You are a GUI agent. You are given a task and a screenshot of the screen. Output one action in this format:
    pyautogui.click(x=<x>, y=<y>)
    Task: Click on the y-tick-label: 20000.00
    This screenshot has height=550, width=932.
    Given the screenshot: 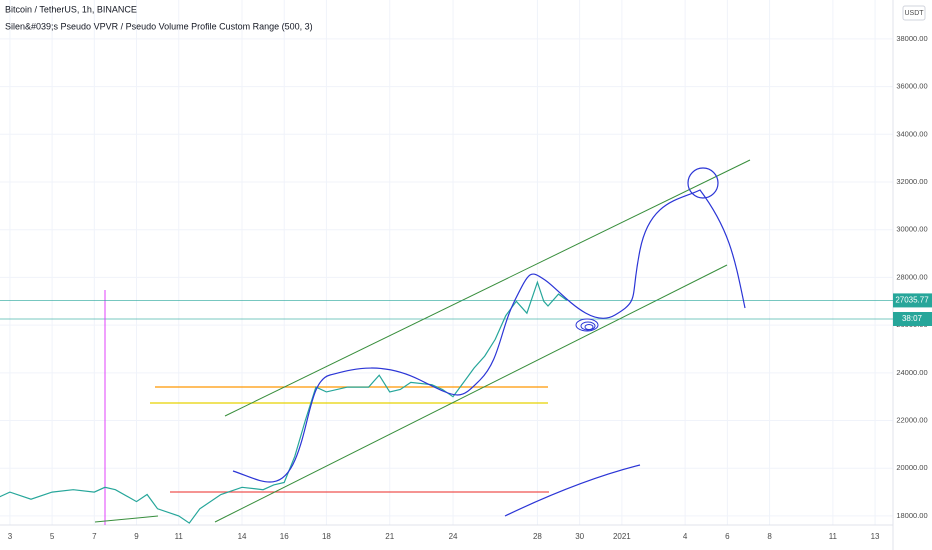 What is the action you would take?
    pyautogui.click(x=911, y=467)
    